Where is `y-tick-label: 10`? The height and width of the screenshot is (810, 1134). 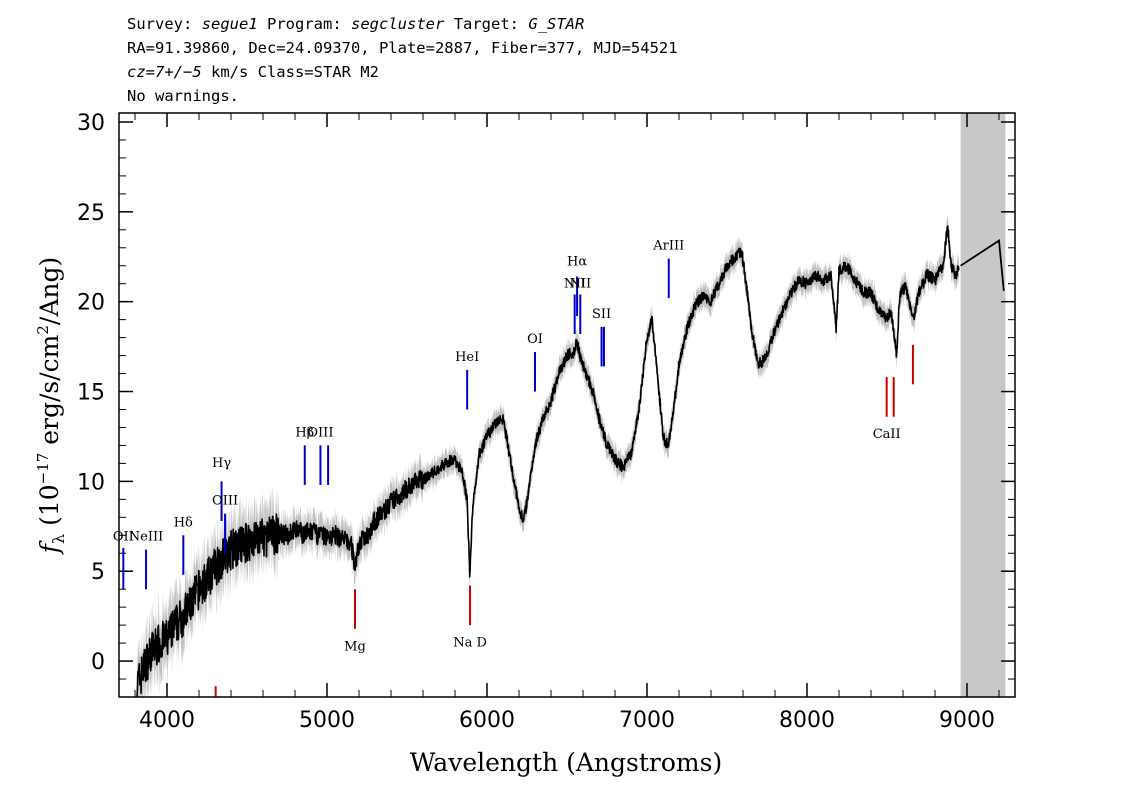 y-tick-label: 10 is located at coordinates (91, 482).